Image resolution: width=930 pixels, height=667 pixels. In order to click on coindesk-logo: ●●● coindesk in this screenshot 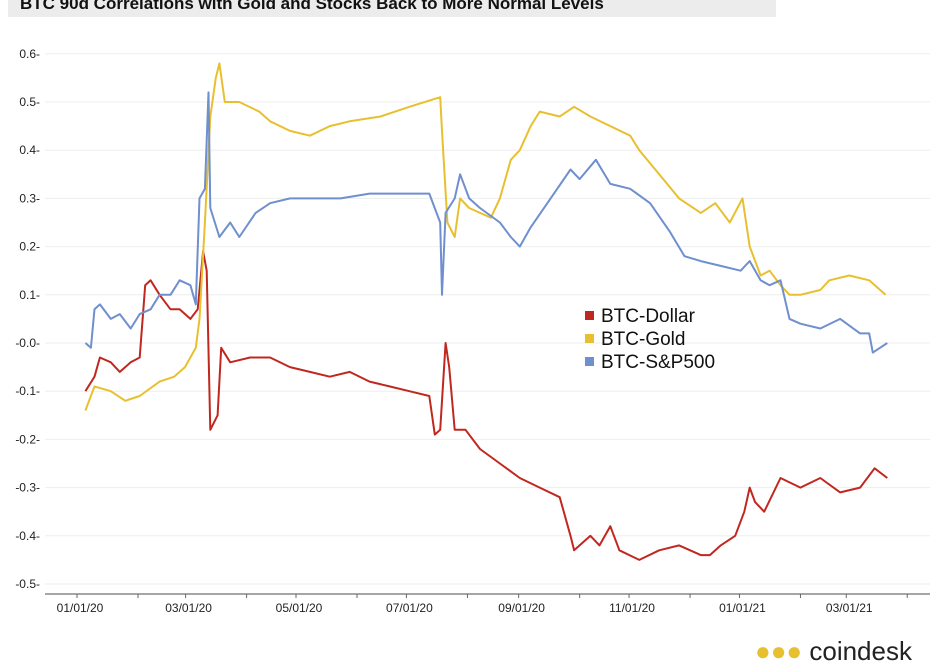, I will do `click(833, 651)`.